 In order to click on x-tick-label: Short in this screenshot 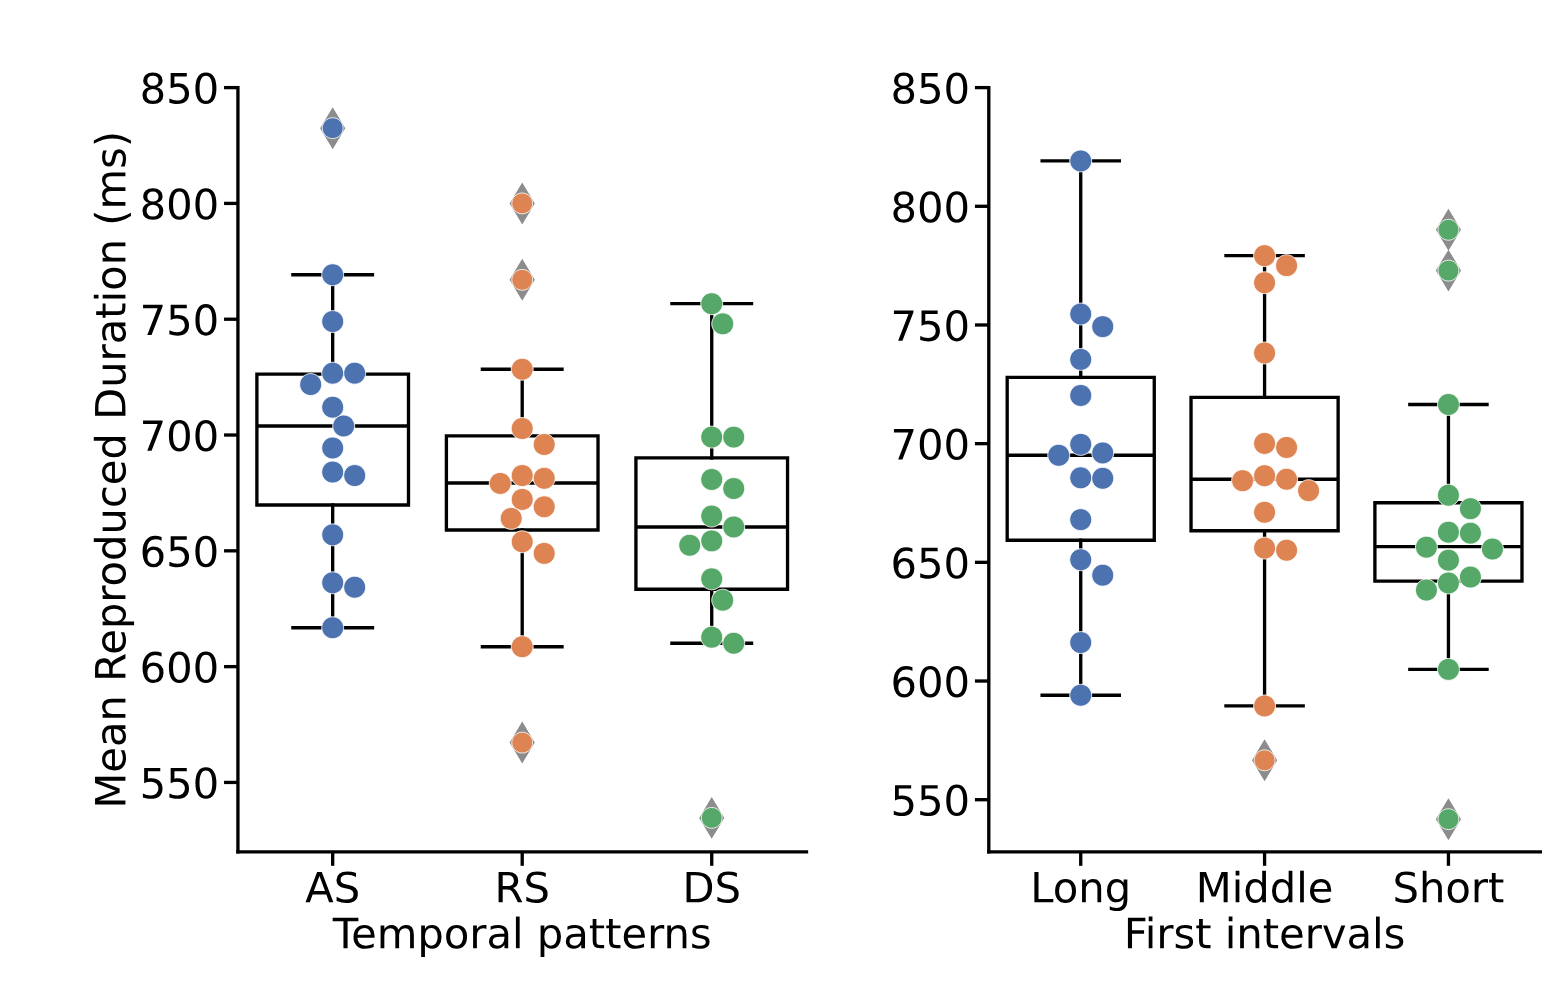, I will do `click(1449, 886)`.